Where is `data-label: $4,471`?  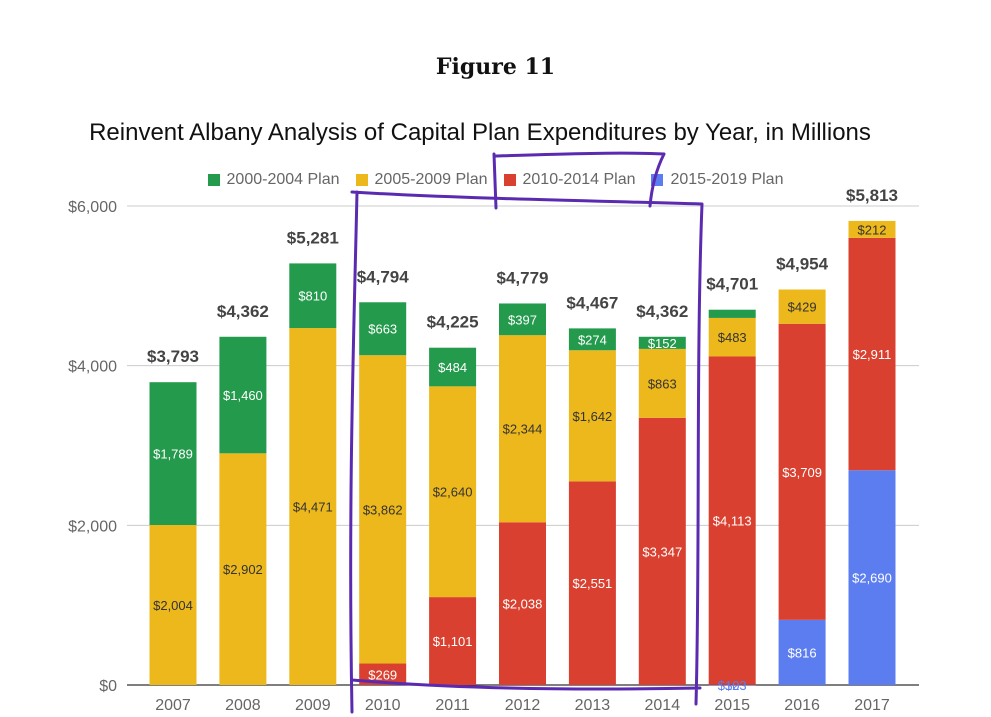 data-label: $4,471 is located at coordinates (313, 507).